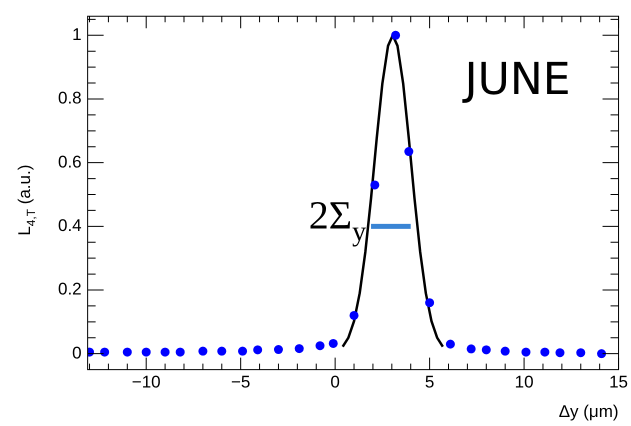  What do you see at coordinates (77, 34) in the screenshot?
I see `y-tick-label: 1` at bounding box center [77, 34].